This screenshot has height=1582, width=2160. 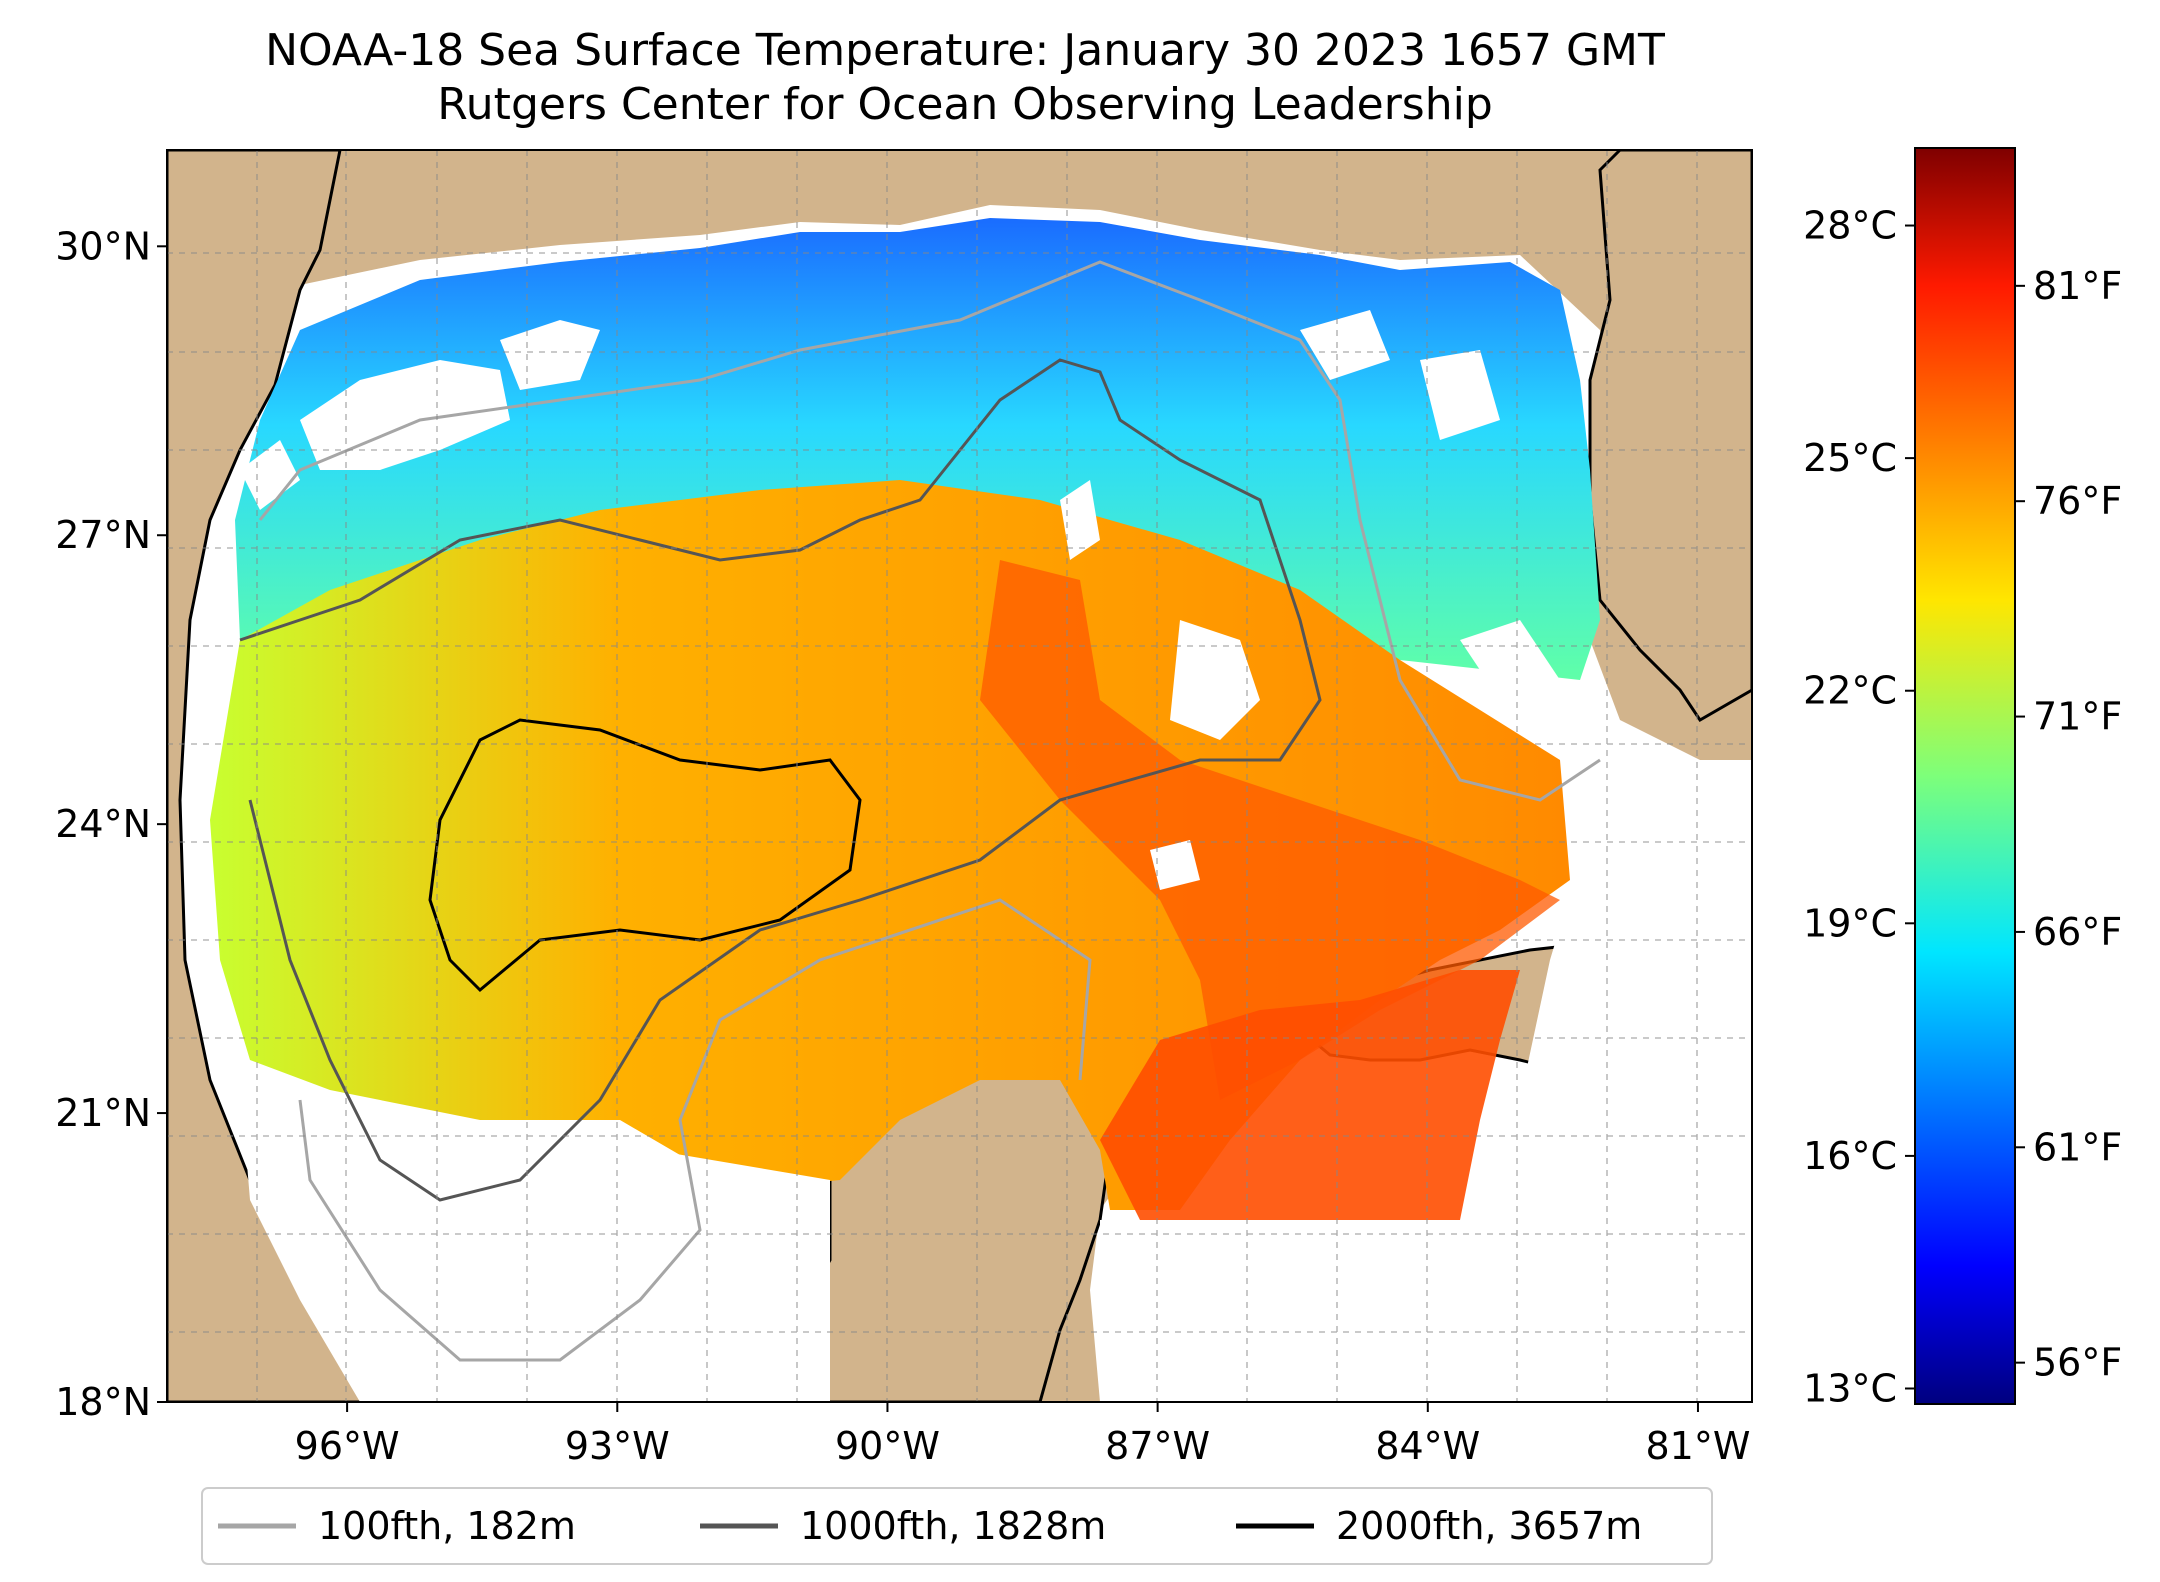 I want to click on contour-legend: 100fth, 182m 1000fth, 1828m 2000fth, 3657m, so click(x=957, y=1526).